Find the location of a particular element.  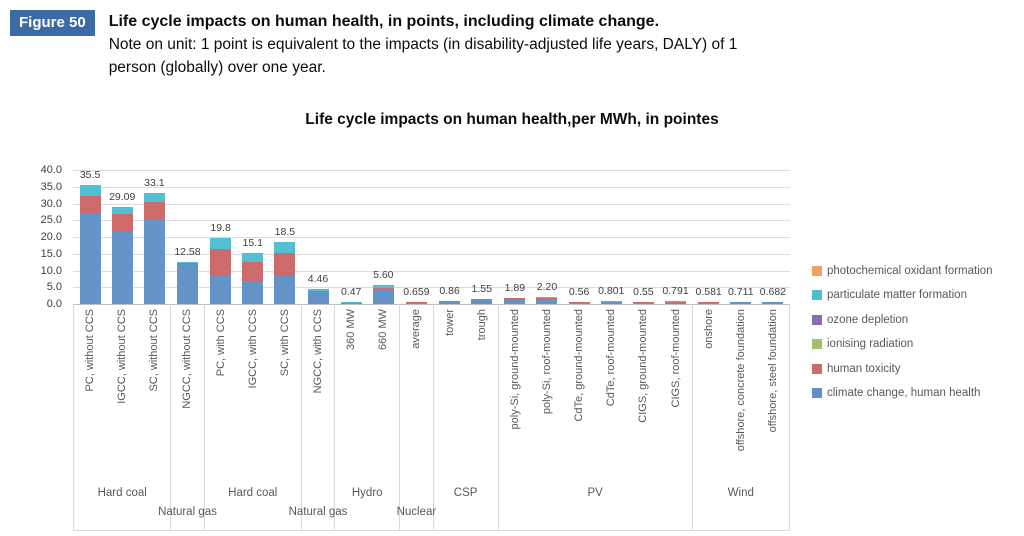

group-label: Wind is located at coordinates (740, 493).